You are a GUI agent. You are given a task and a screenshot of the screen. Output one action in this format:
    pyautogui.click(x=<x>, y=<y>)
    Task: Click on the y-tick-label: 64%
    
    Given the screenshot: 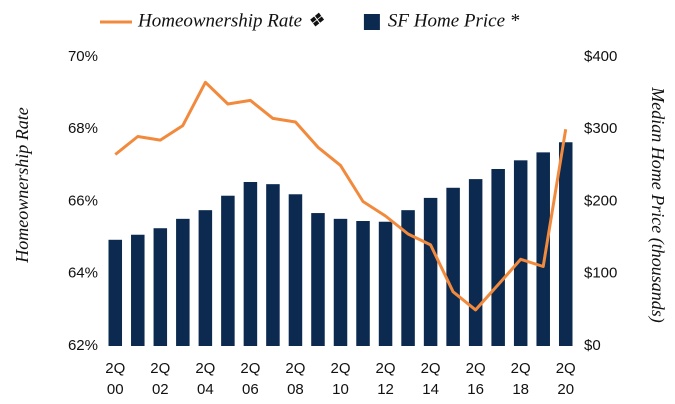 What is the action you would take?
    pyautogui.click(x=83, y=273)
    